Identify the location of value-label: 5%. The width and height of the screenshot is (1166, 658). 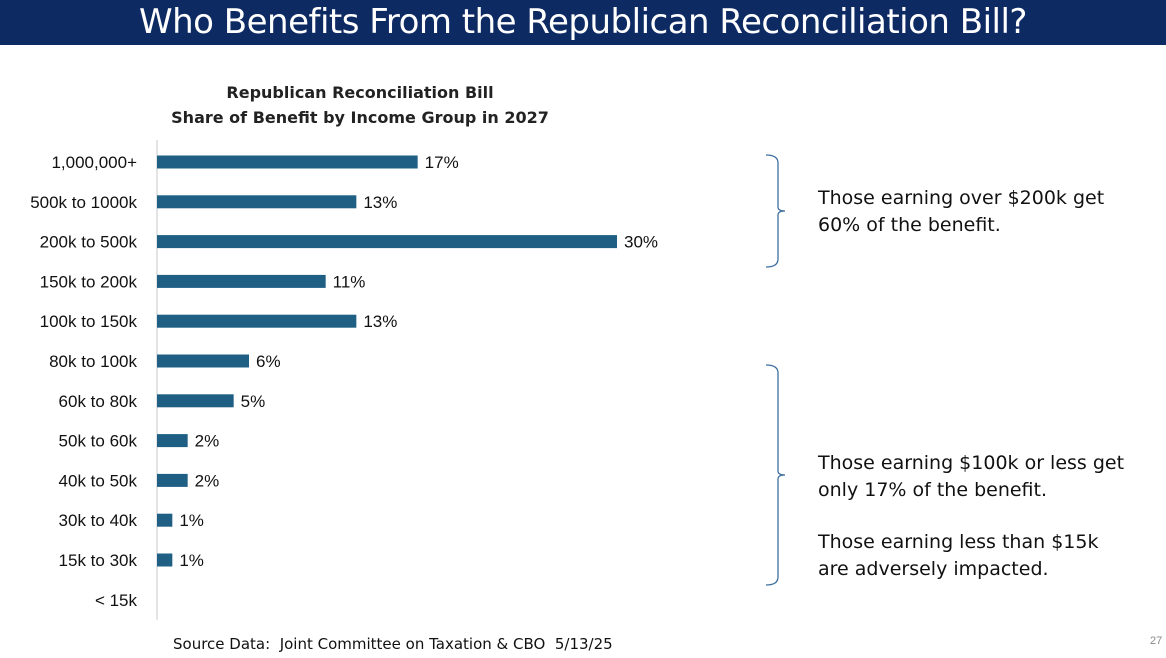
(253, 401).